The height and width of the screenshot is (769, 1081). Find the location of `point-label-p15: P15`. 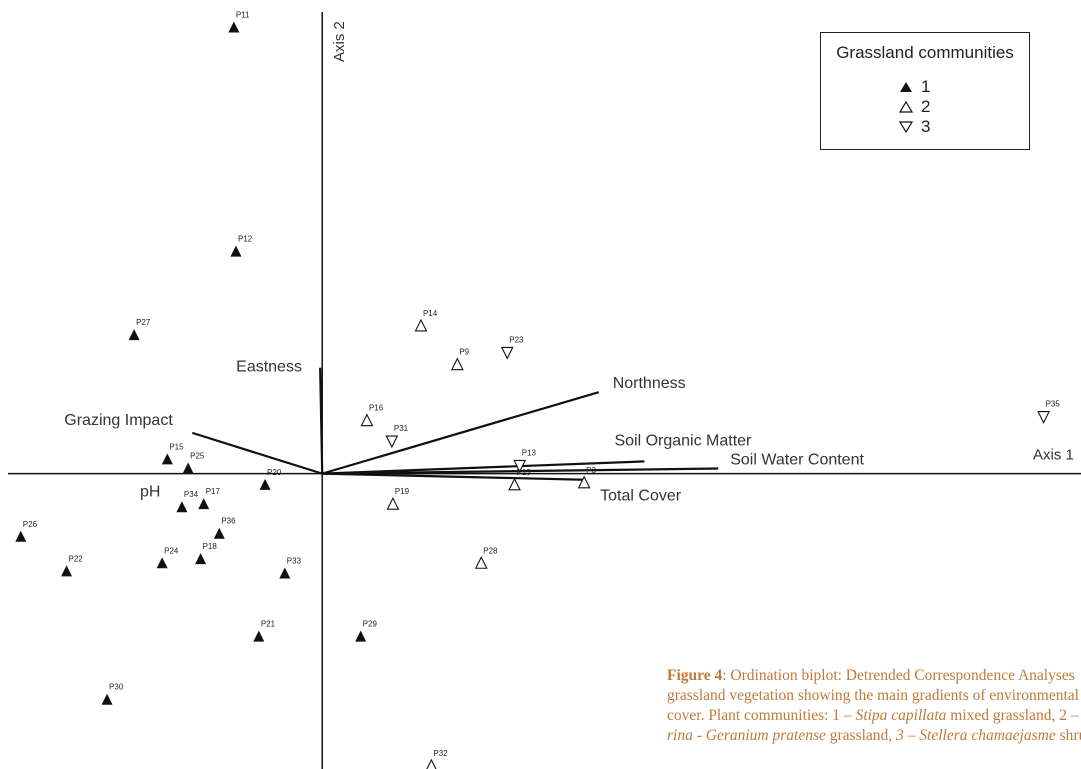

point-label-p15: P15 is located at coordinates (176, 446).